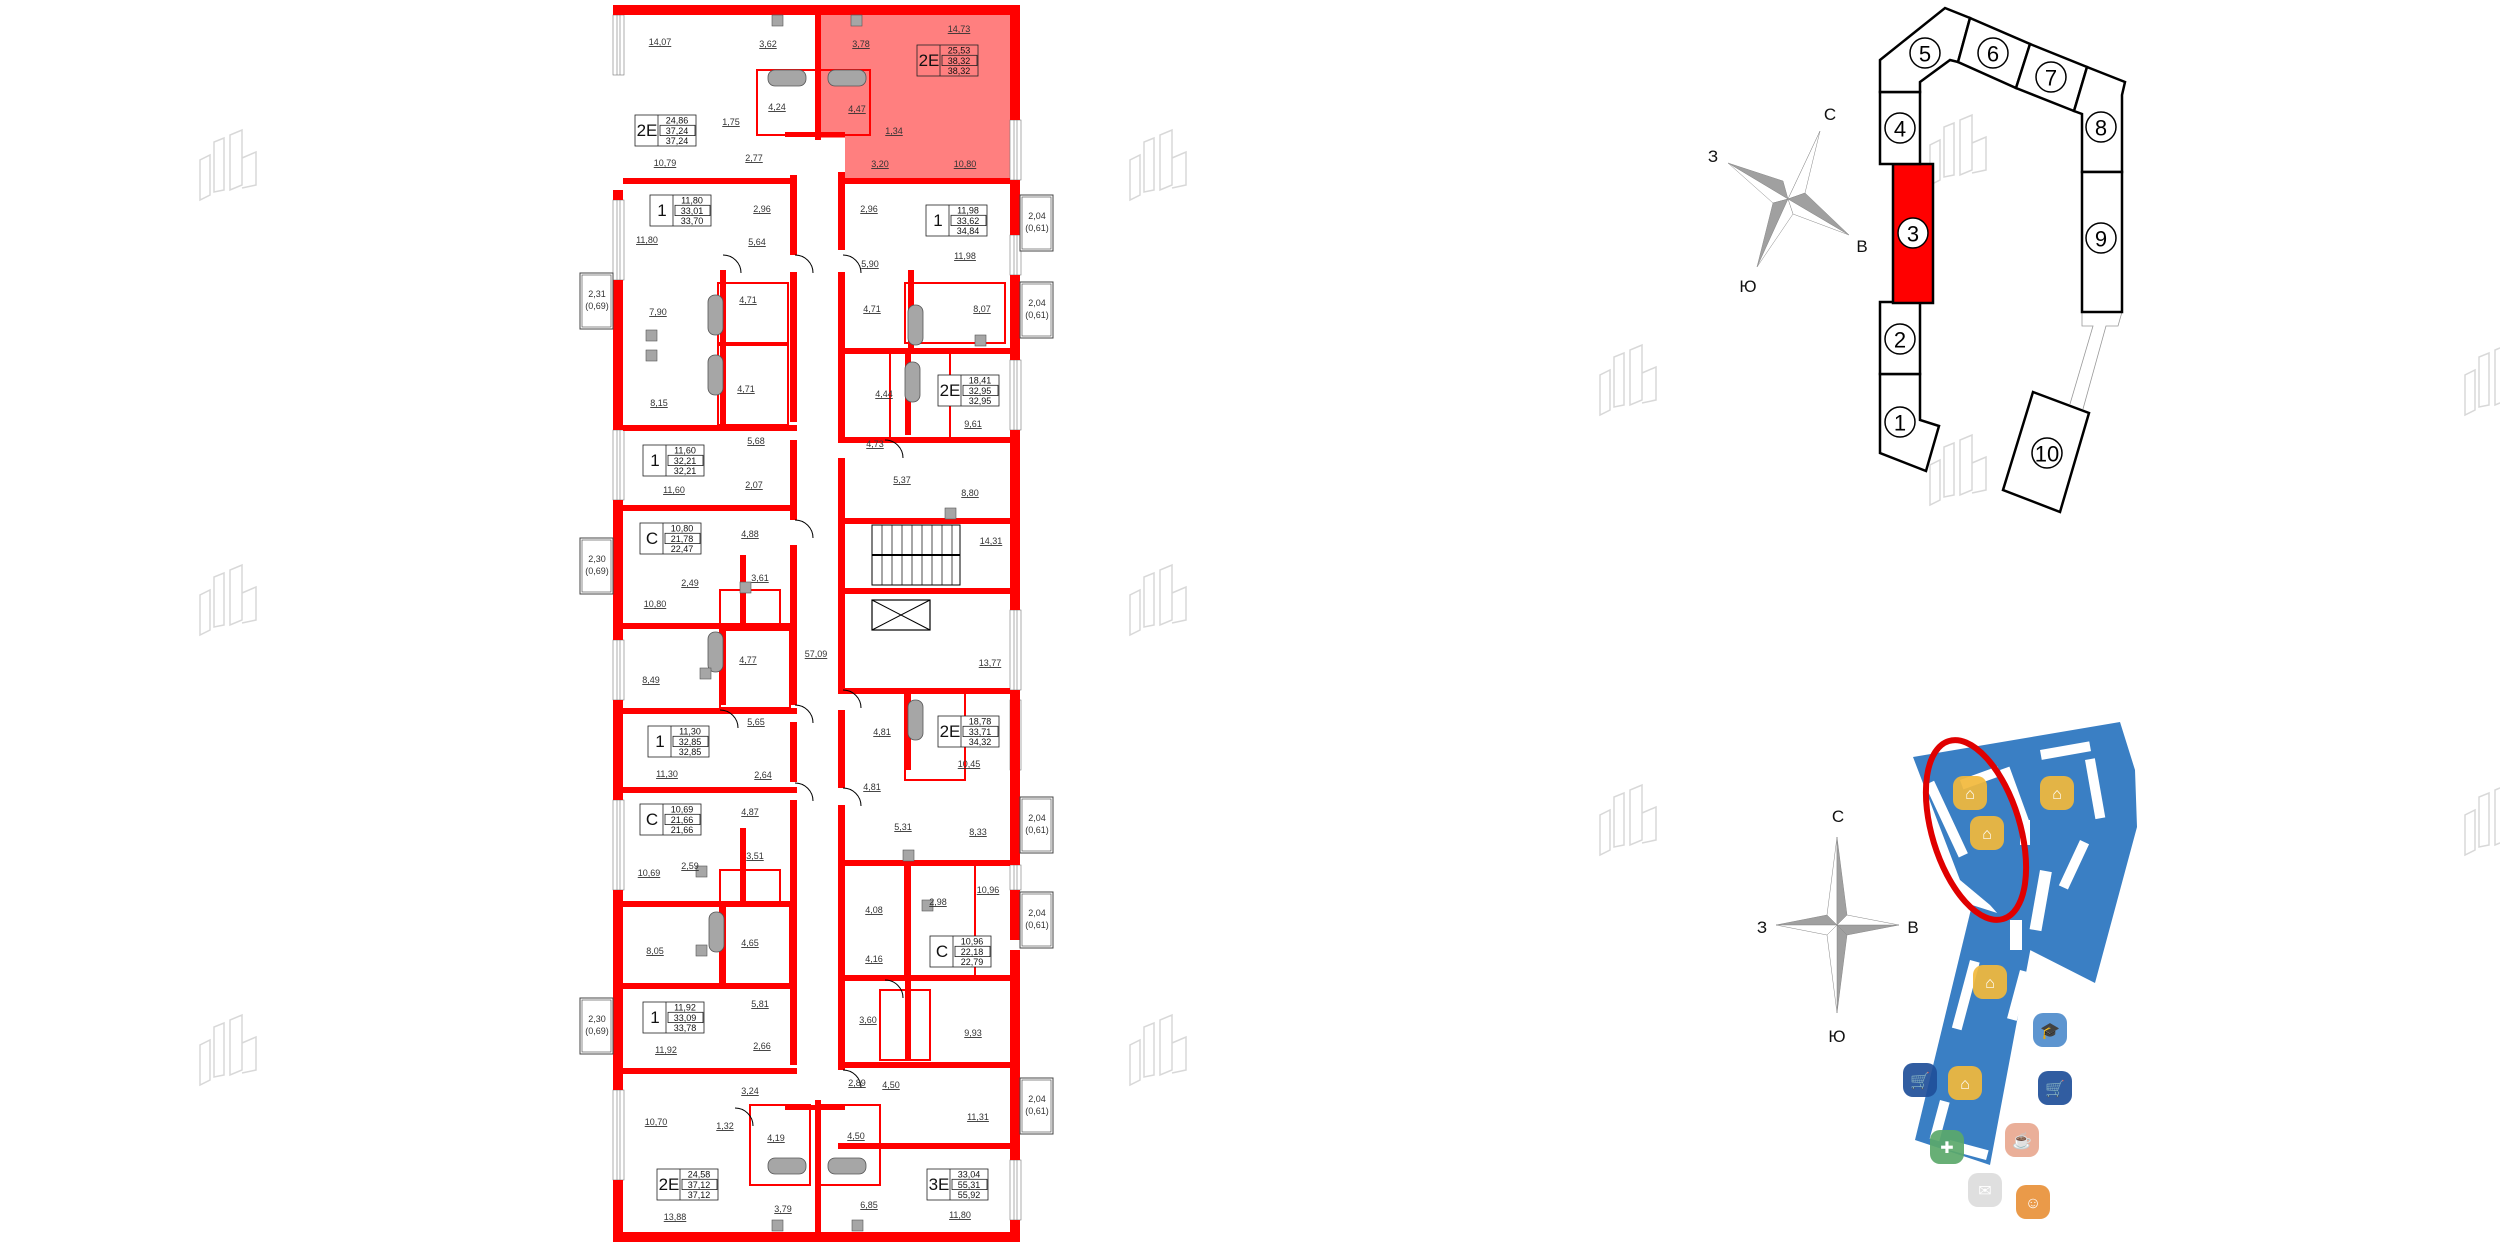  Describe the element at coordinates (959, 29) in the screenshot. I see `room-area-label: 14,73` at that location.